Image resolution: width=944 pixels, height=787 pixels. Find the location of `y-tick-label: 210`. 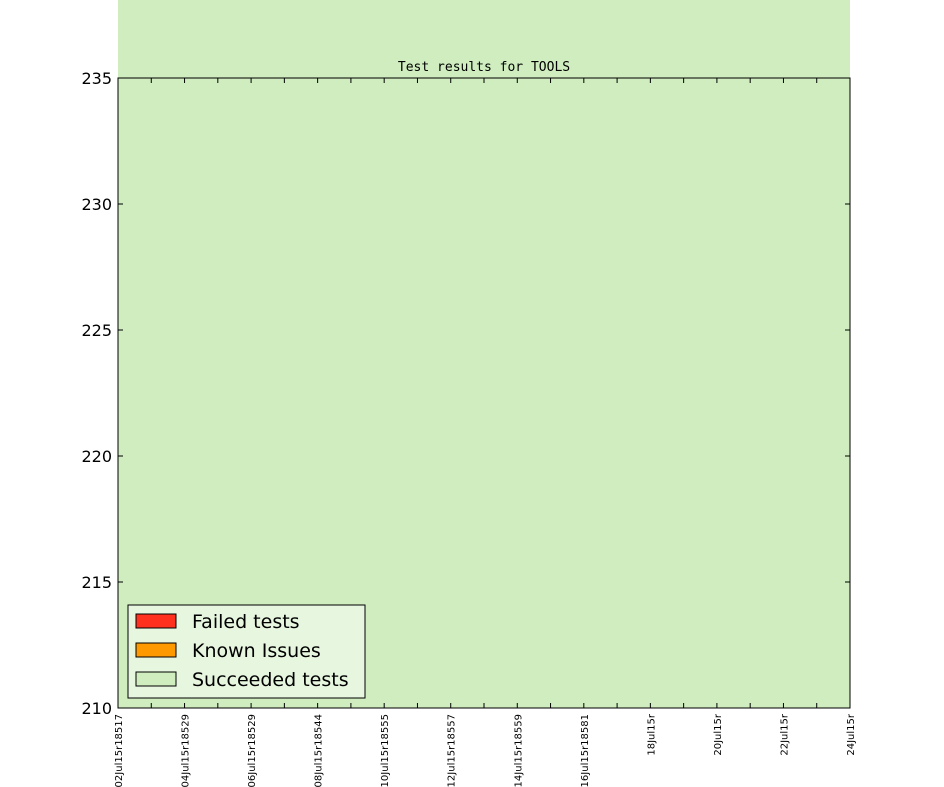

y-tick-label: 210 is located at coordinates (96, 708).